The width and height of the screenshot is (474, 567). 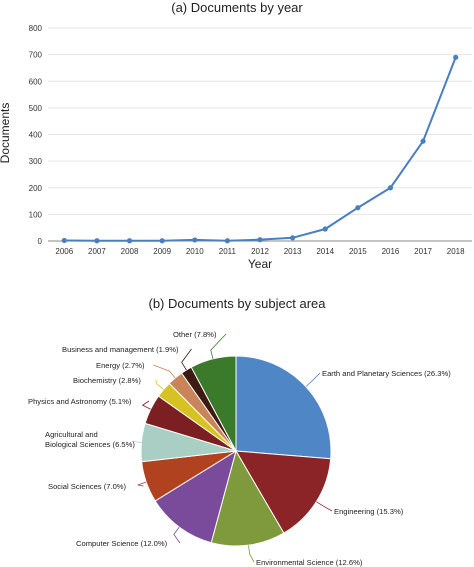 I want to click on x-tick-label: 2007, so click(x=97, y=251).